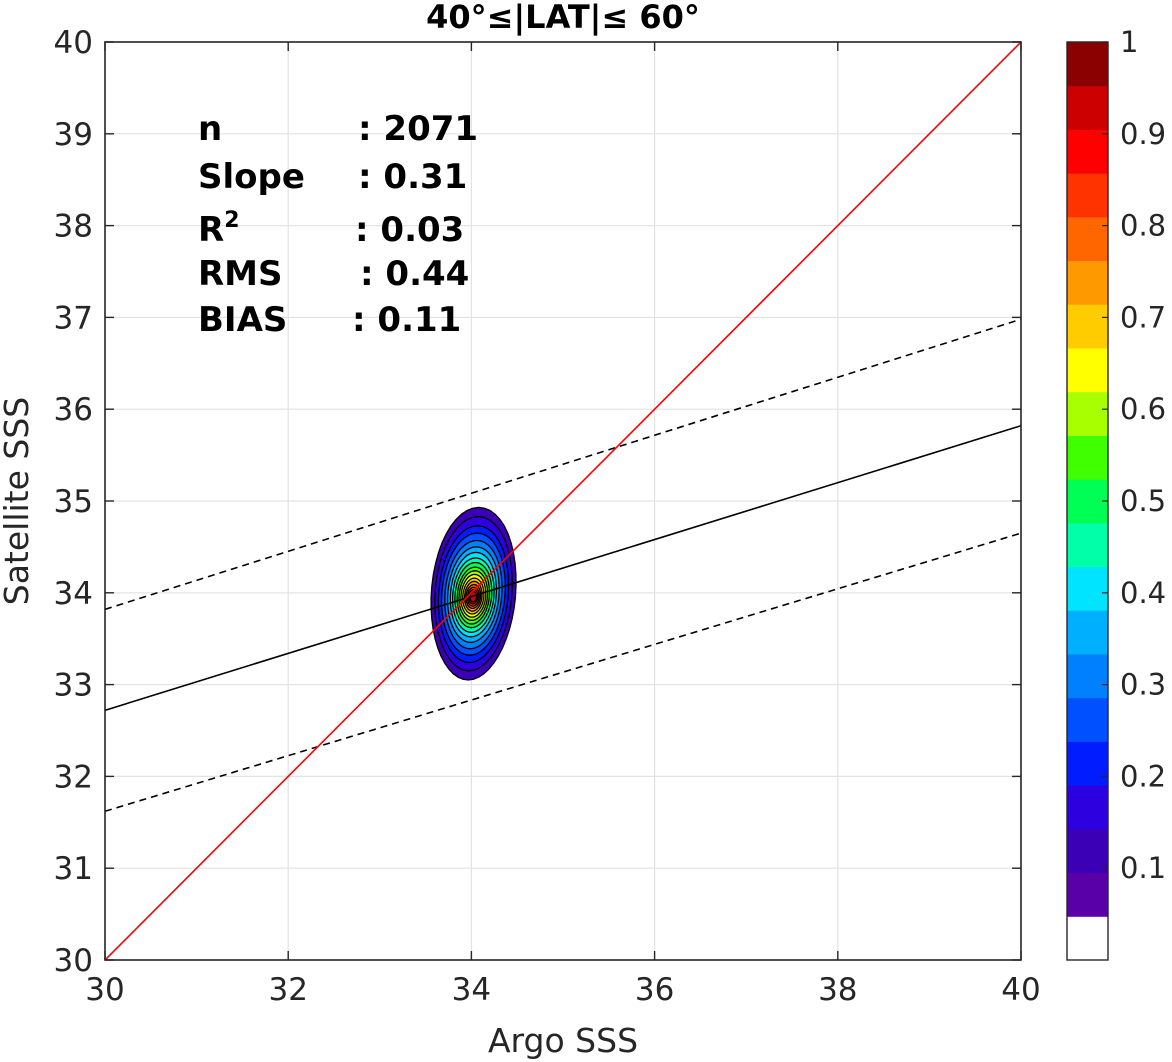 The width and height of the screenshot is (1172, 1062). Describe the element at coordinates (73, 686) in the screenshot. I see `y-tick-label: 33` at that location.